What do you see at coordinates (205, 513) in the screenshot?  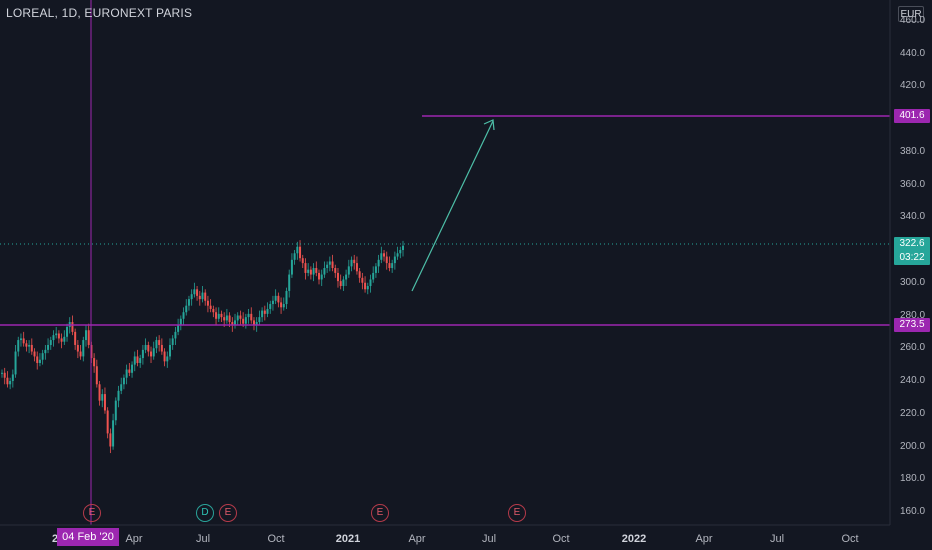 I see `dividend-event-icon: D` at bounding box center [205, 513].